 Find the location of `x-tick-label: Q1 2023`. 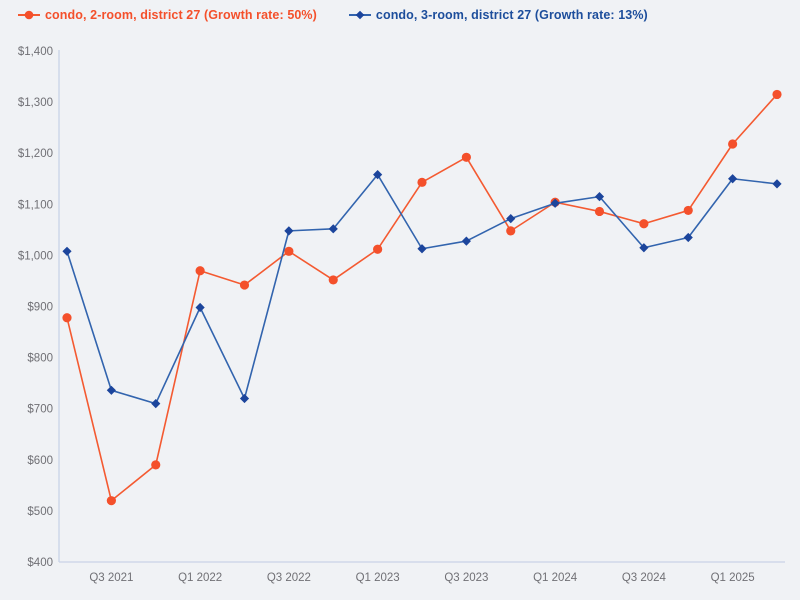

x-tick-label: Q1 2023 is located at coordinates (378, 578).